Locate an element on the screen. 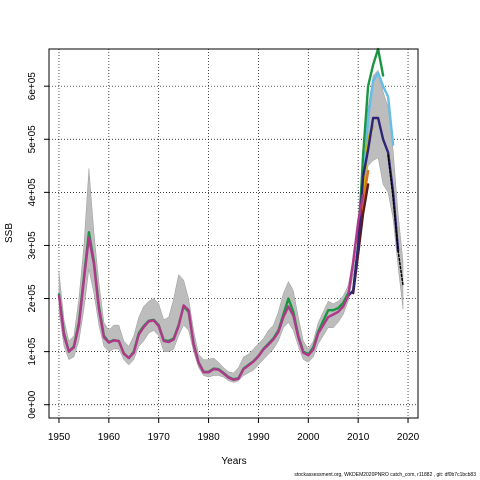 The width and height of the screenshot is (480, 480). y-axis: 0e+00 1e+05 2e+05 3e+05 4e+05 5e+05 6e+05 is located at coordinates (38, 245).